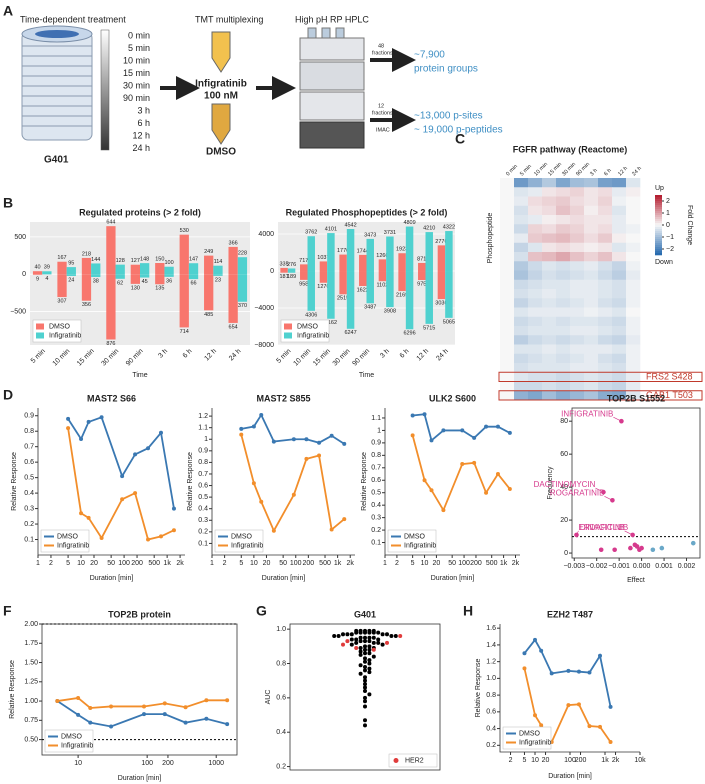 The image size is (705, 784). I want to click on y-tick-label: 2.00, so click(31, 624).